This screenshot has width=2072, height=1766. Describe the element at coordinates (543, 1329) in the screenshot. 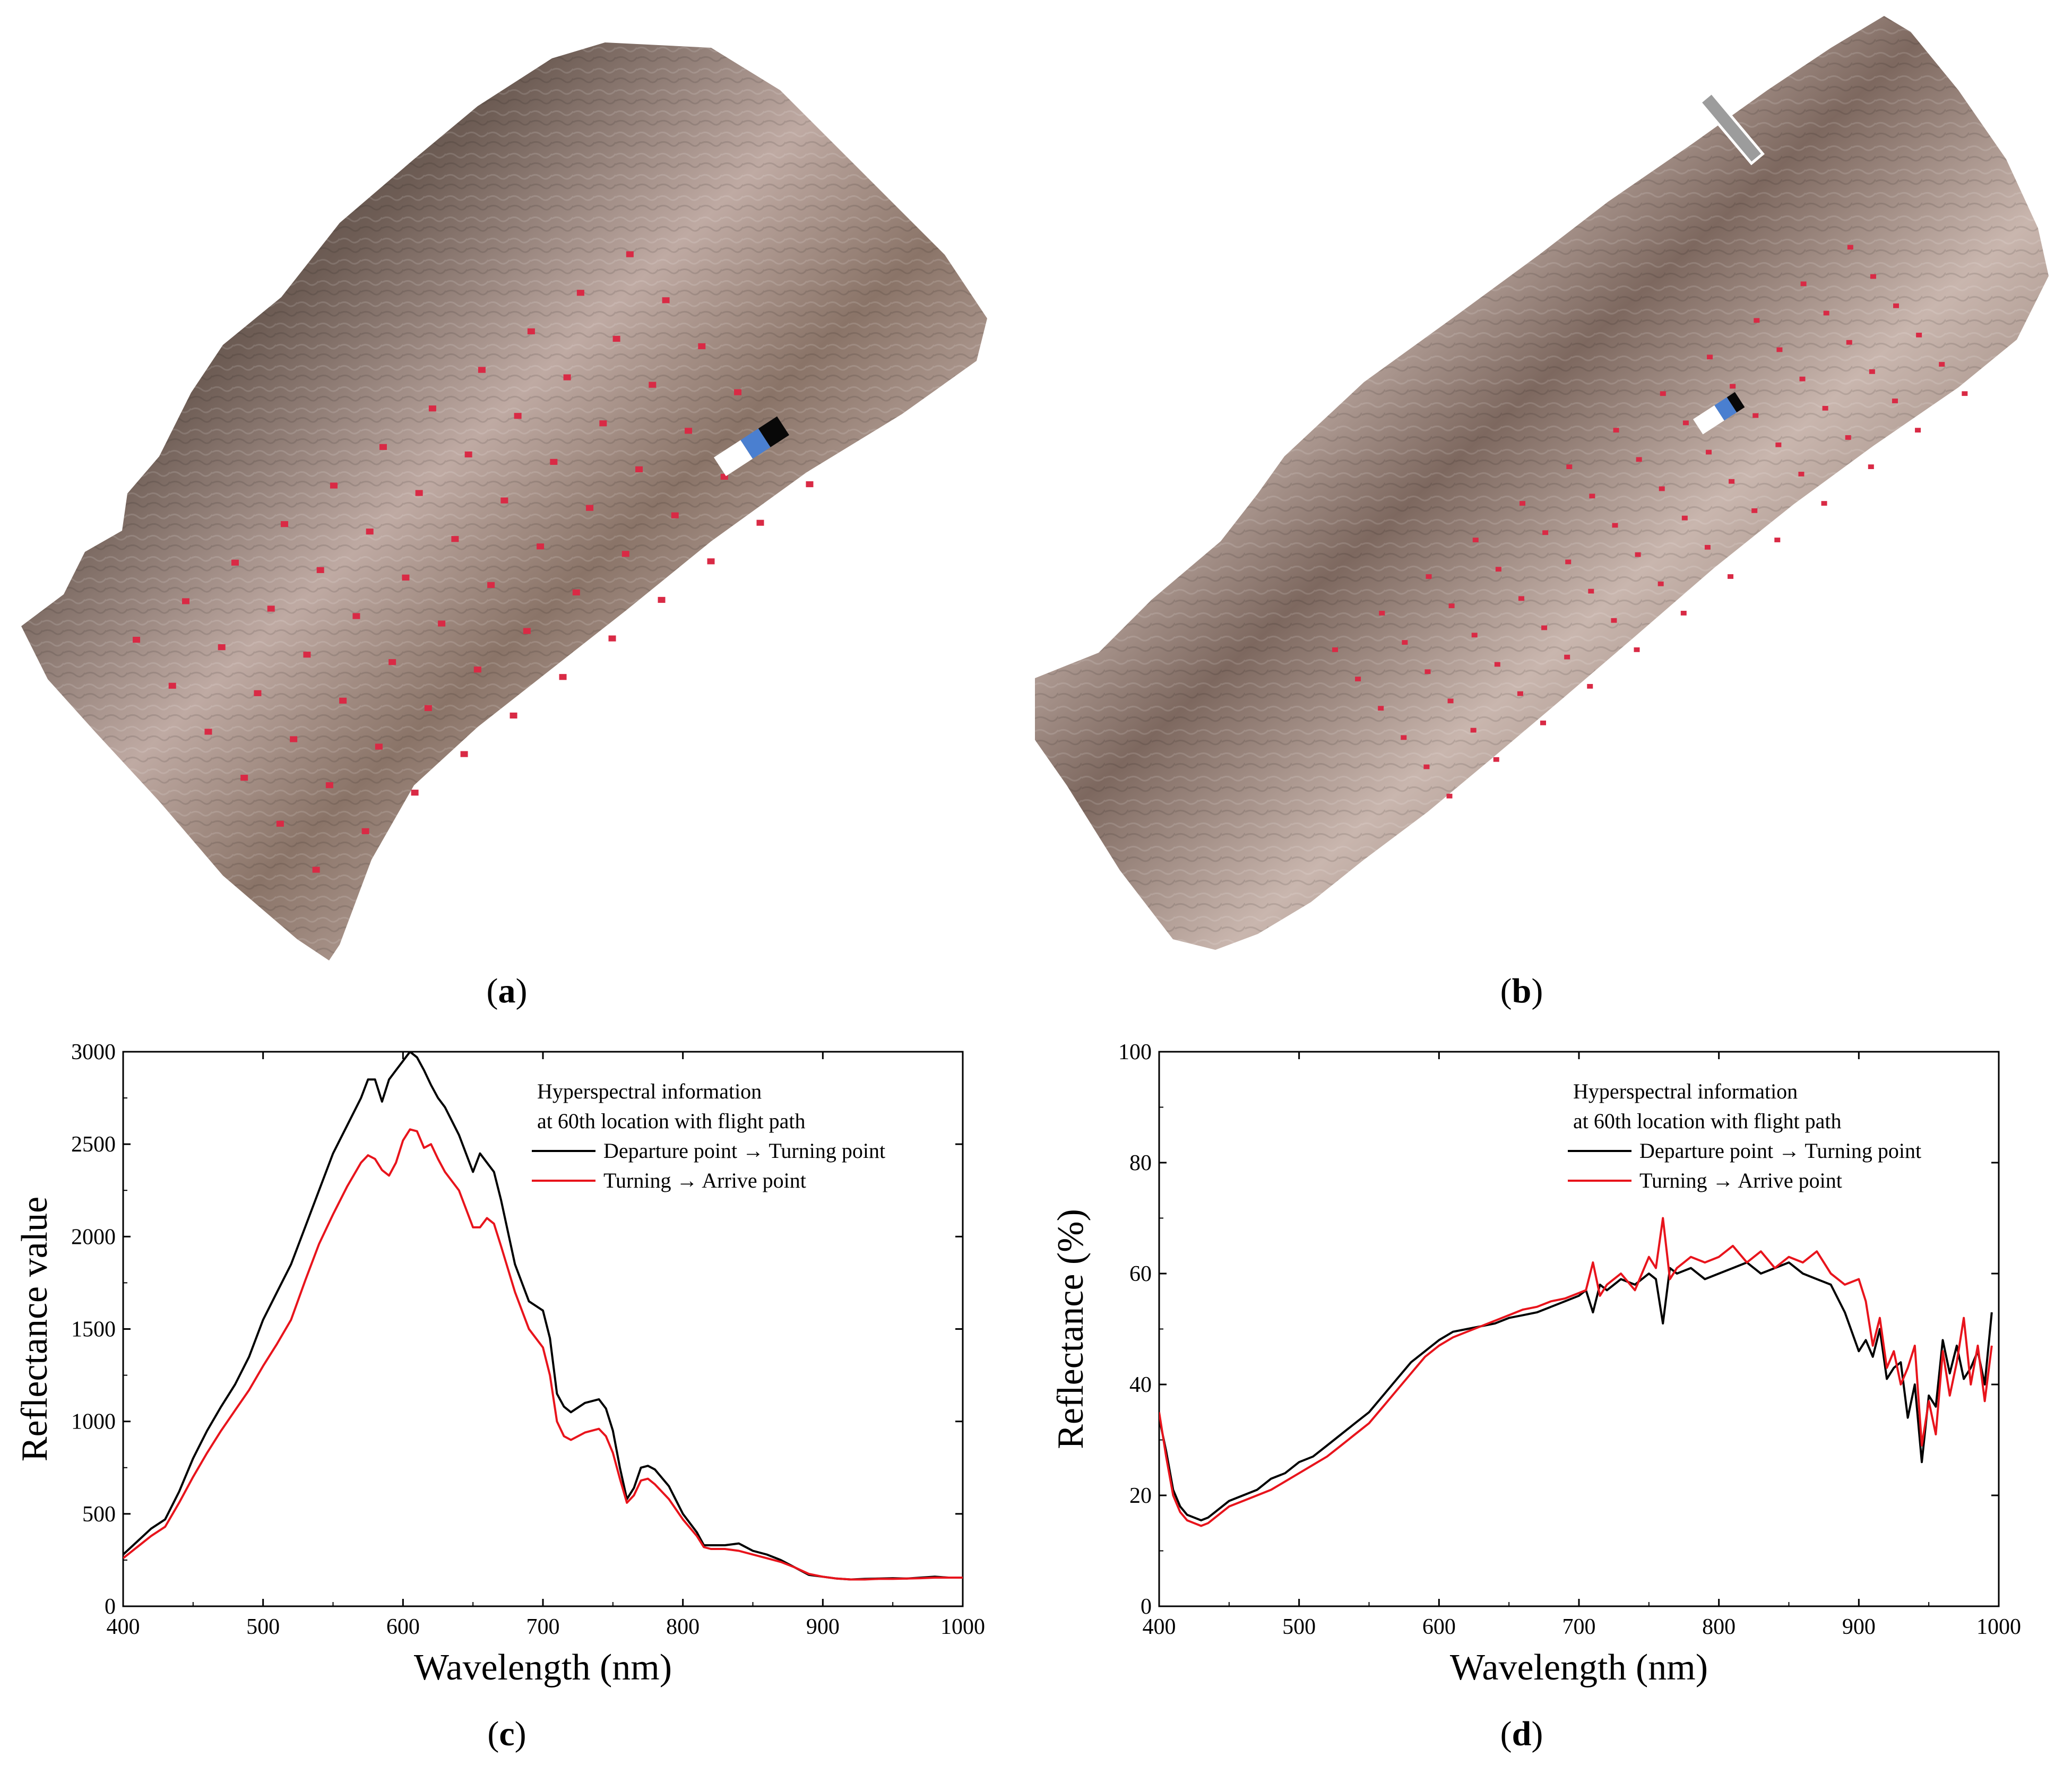

I see `plot-frame` at that location.